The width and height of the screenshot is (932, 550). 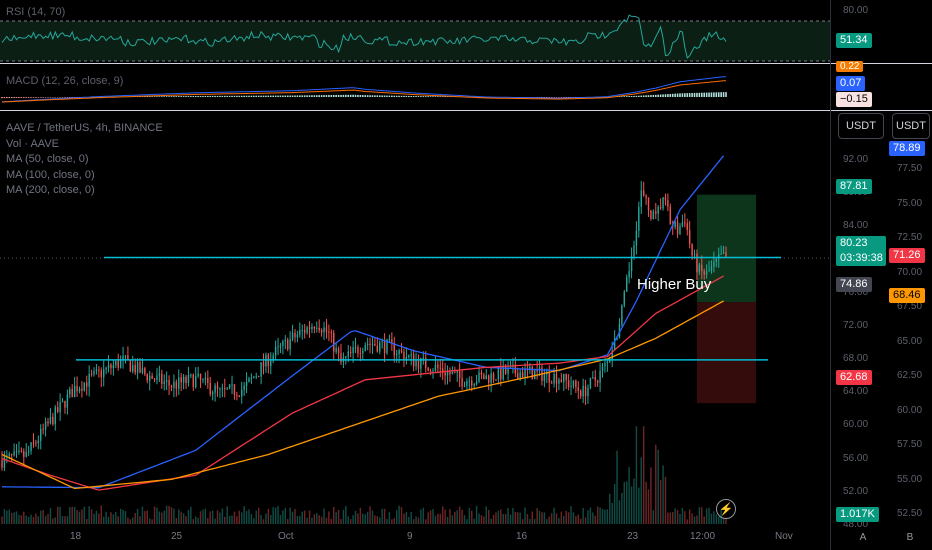 I want to click on currency-unit-button: USDT, so click(x=861, y=126).